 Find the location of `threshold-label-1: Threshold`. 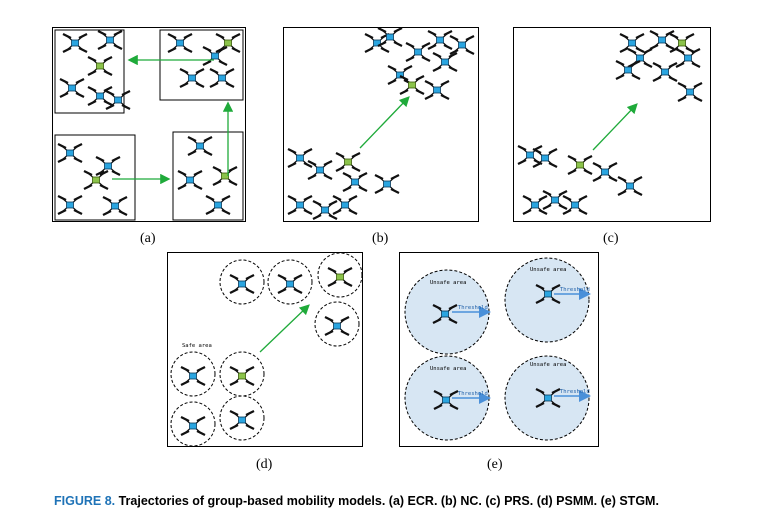

threshold-label-1: Threshold is located at coordinates (473, 308).